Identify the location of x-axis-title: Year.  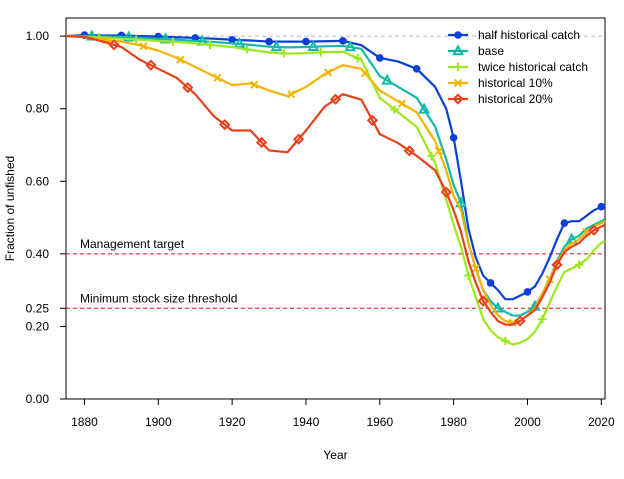
(335, 455).